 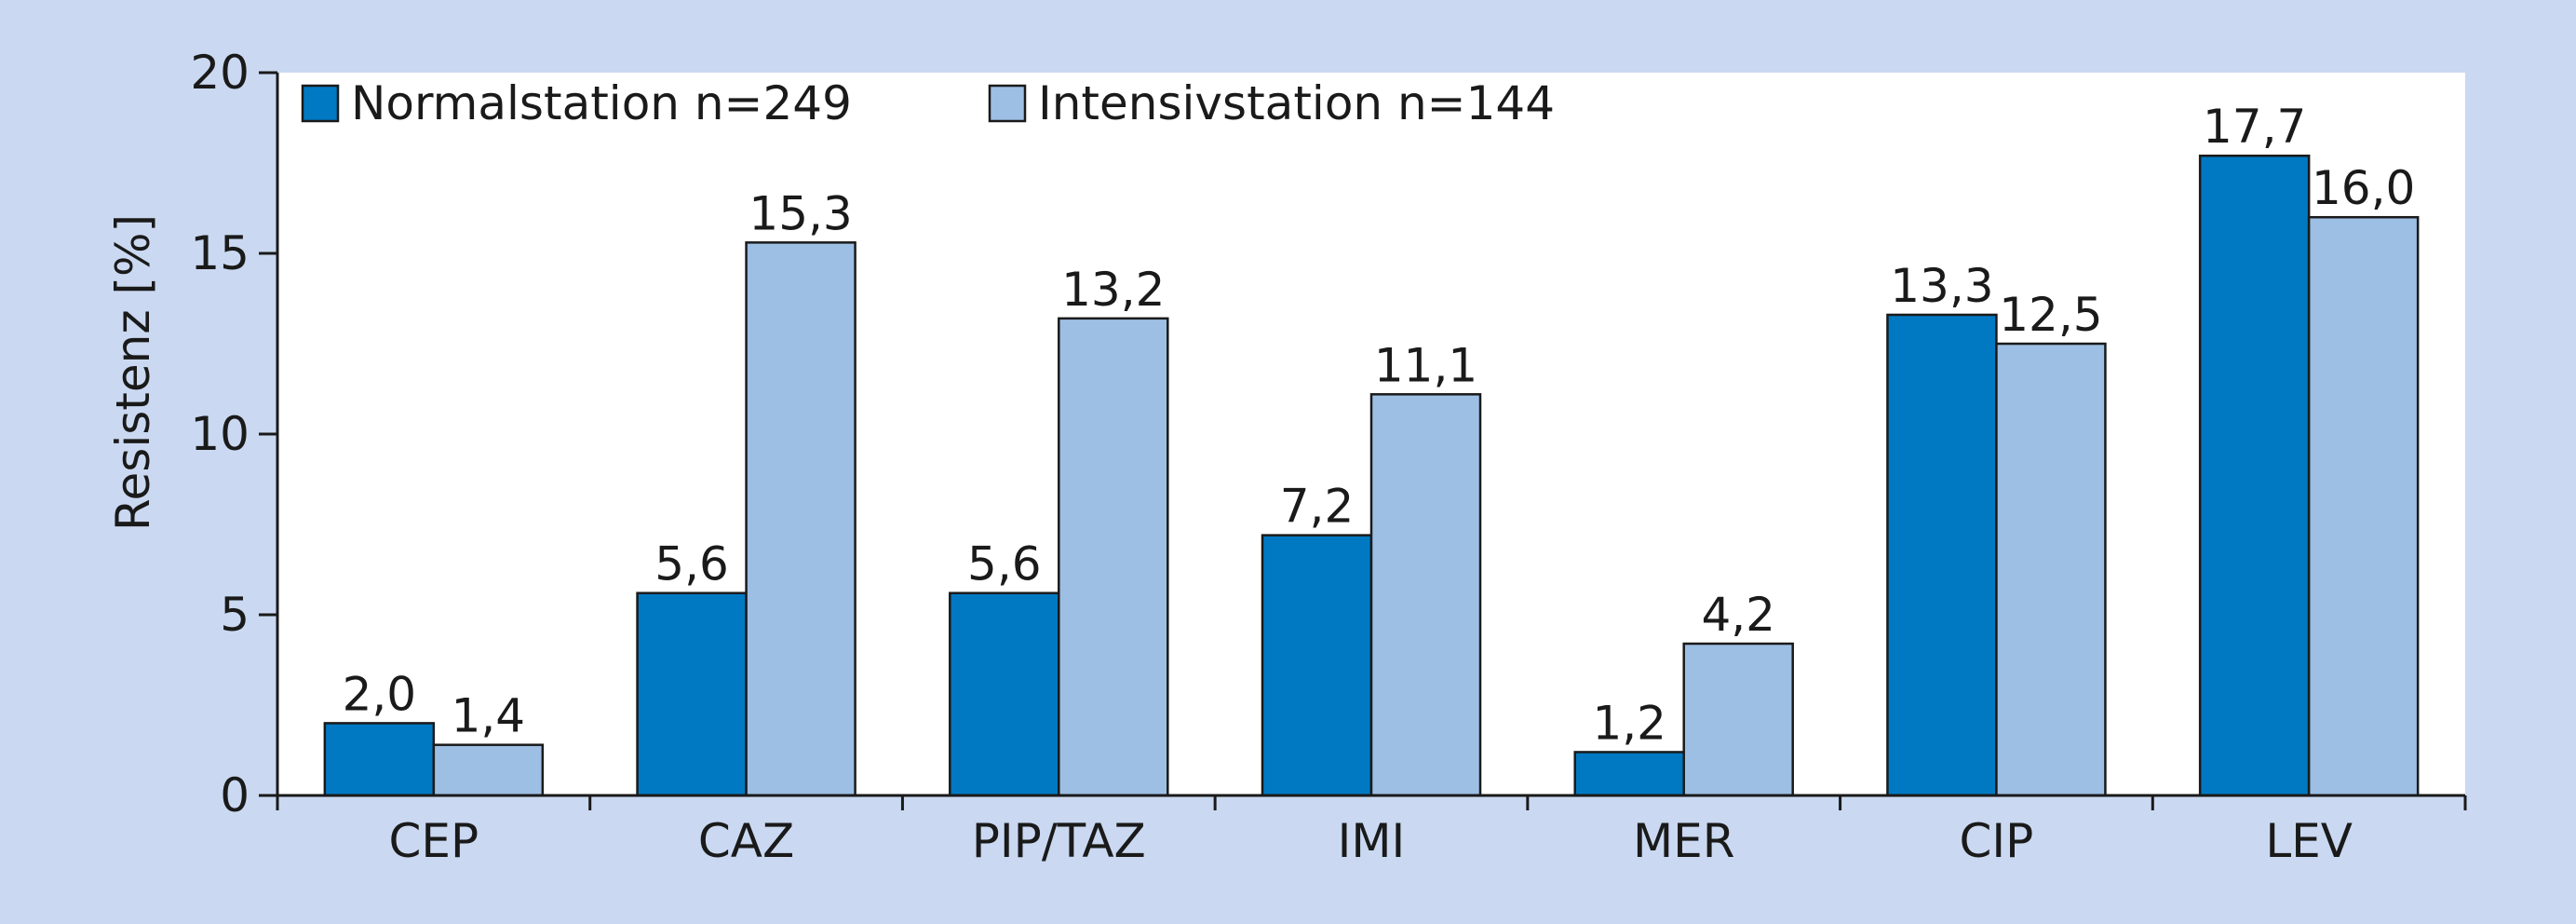 I want to click on y-tick-label: 5, so click(x=235, y=615).